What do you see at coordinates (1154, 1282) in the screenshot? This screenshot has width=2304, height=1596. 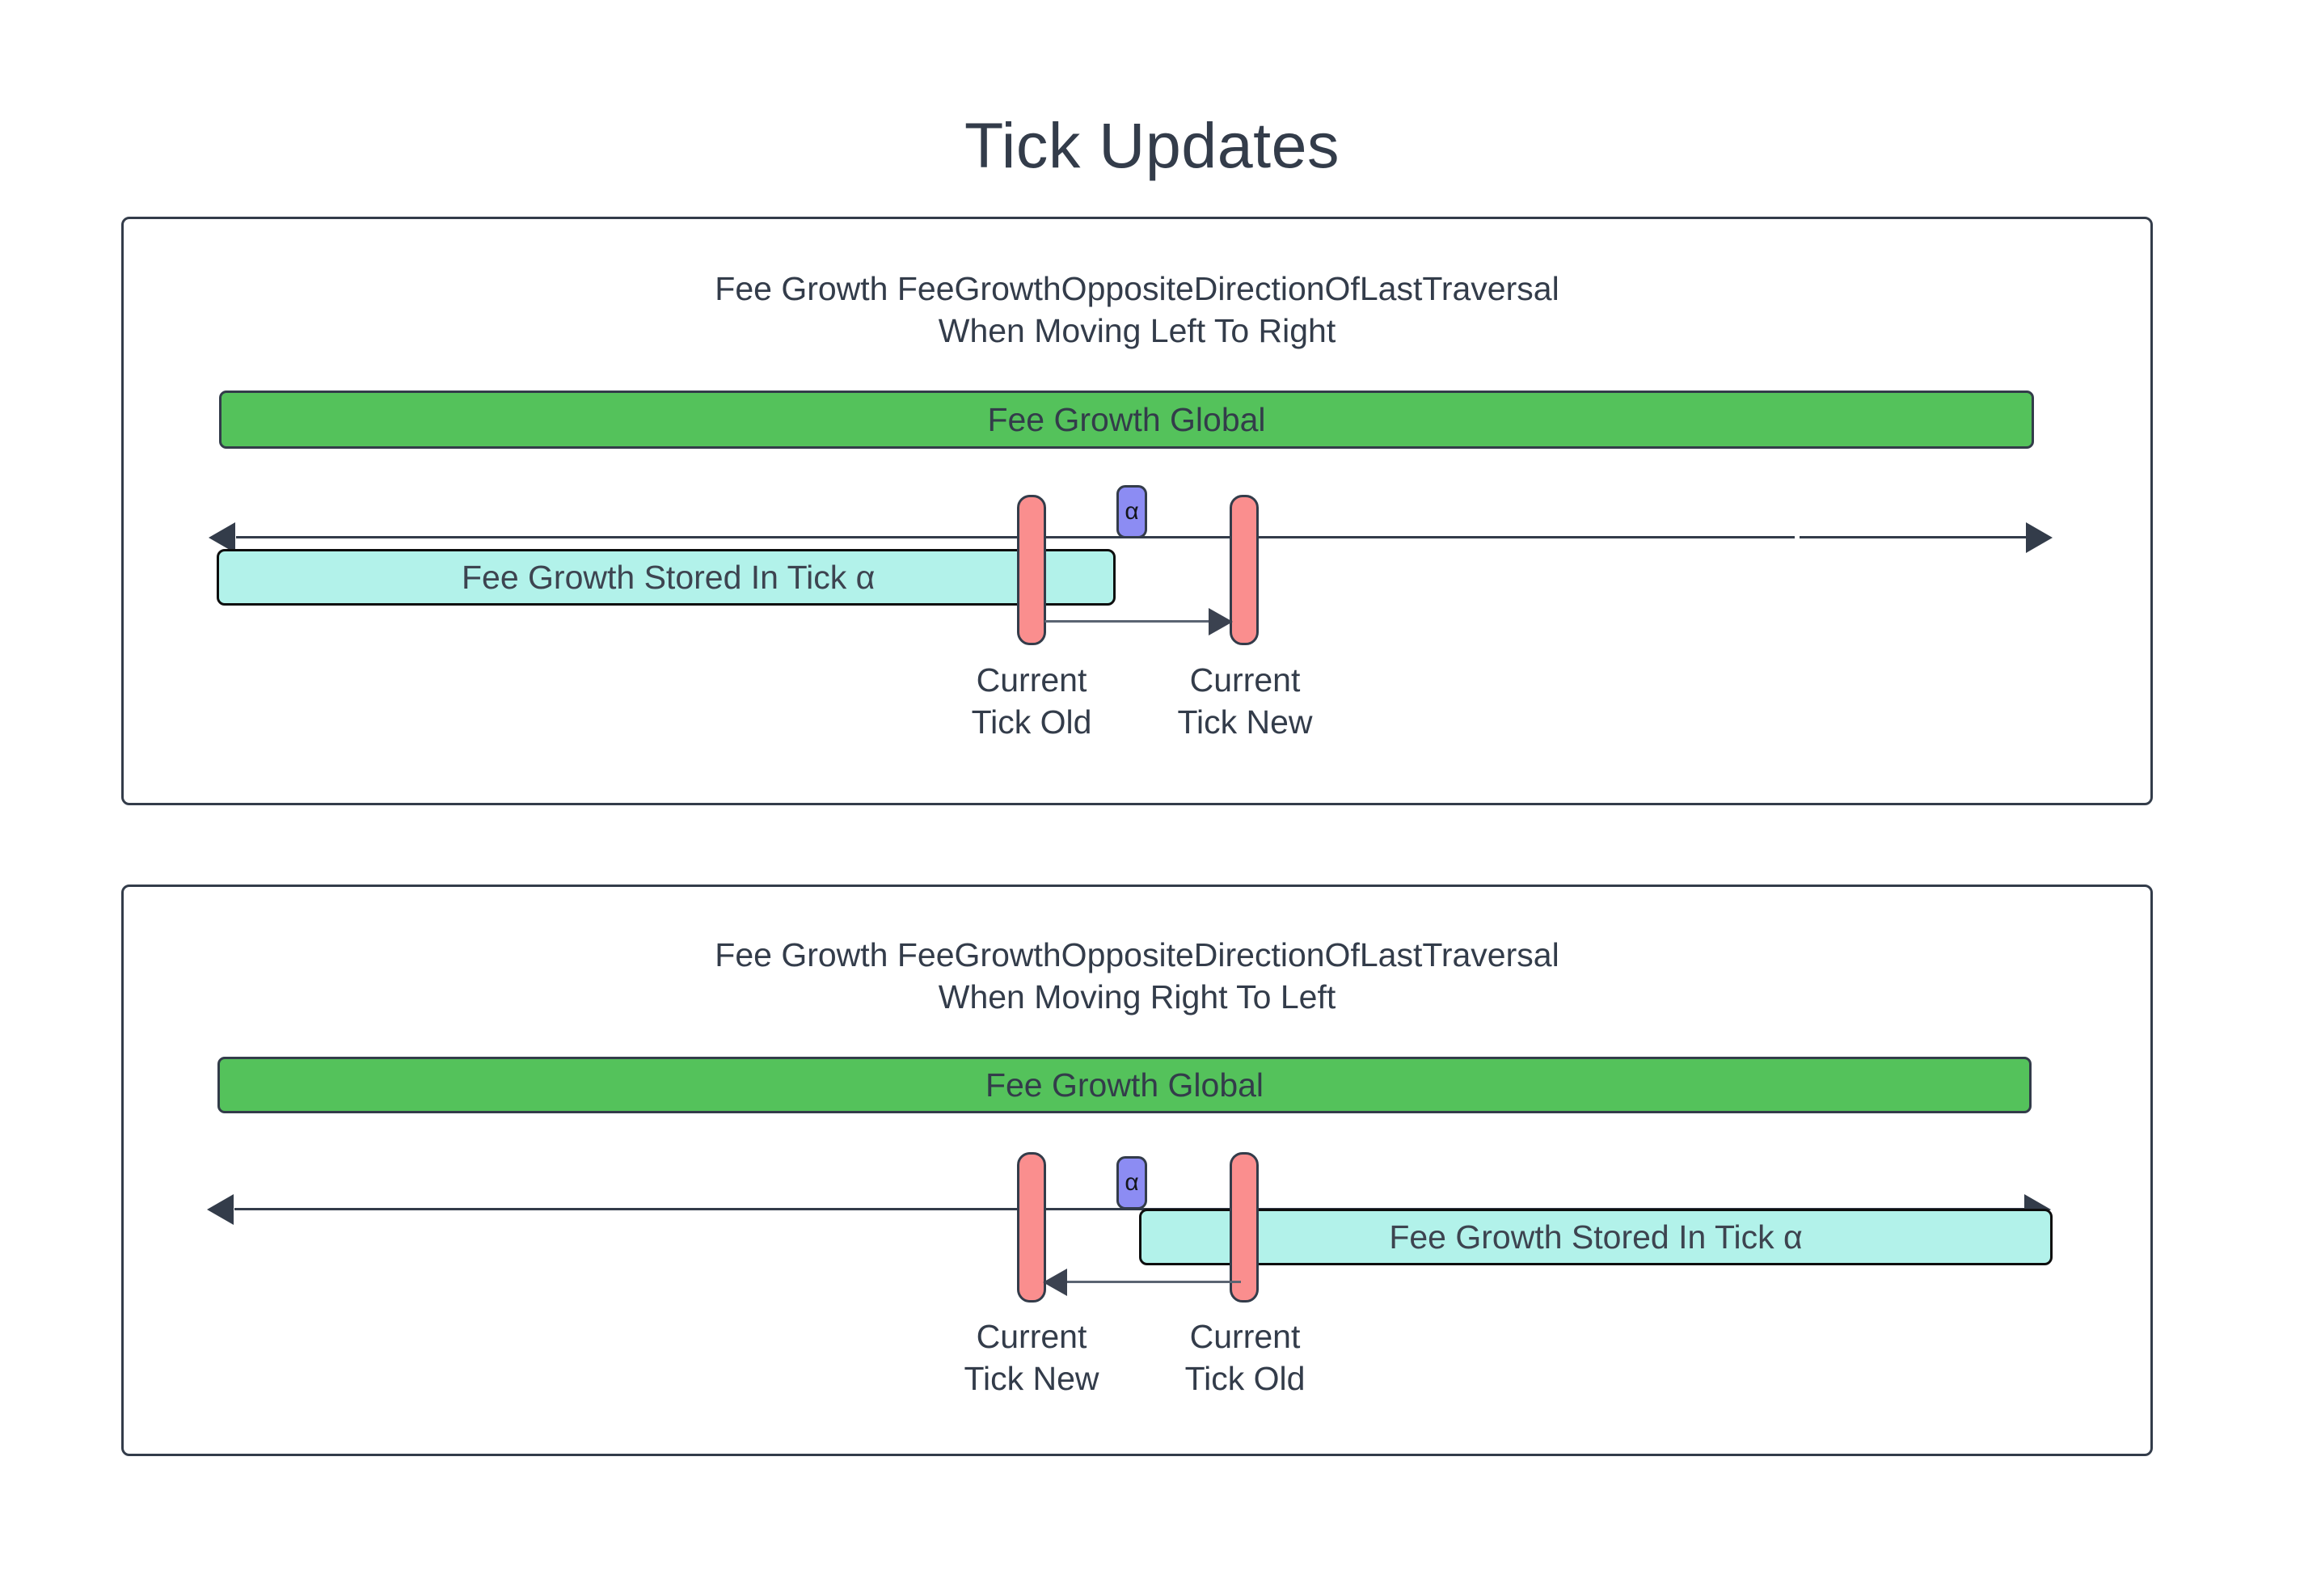 I see `traversal-arrow-line-rtl` at bounding box center [1154, 1282].